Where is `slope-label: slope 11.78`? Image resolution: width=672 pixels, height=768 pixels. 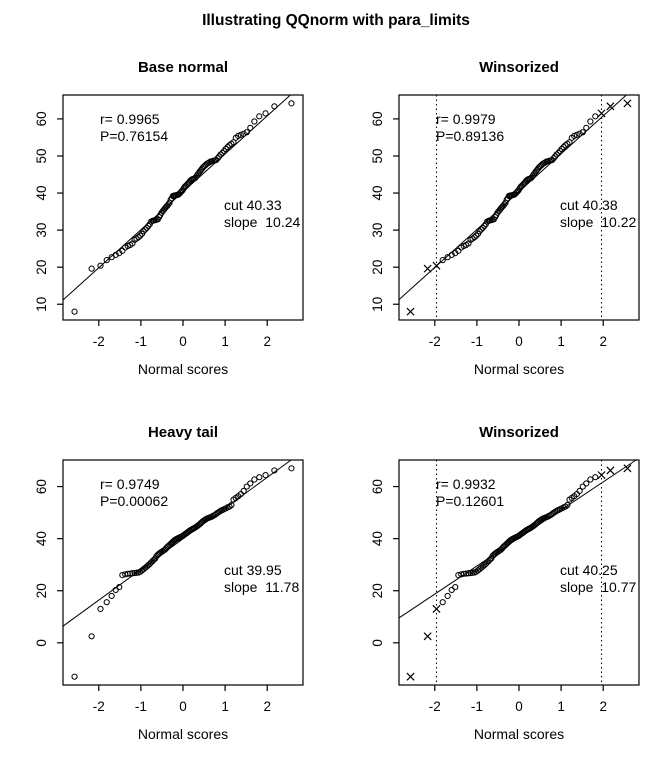
slope-label: slope 11.78 is located at coordinates (261, 587).